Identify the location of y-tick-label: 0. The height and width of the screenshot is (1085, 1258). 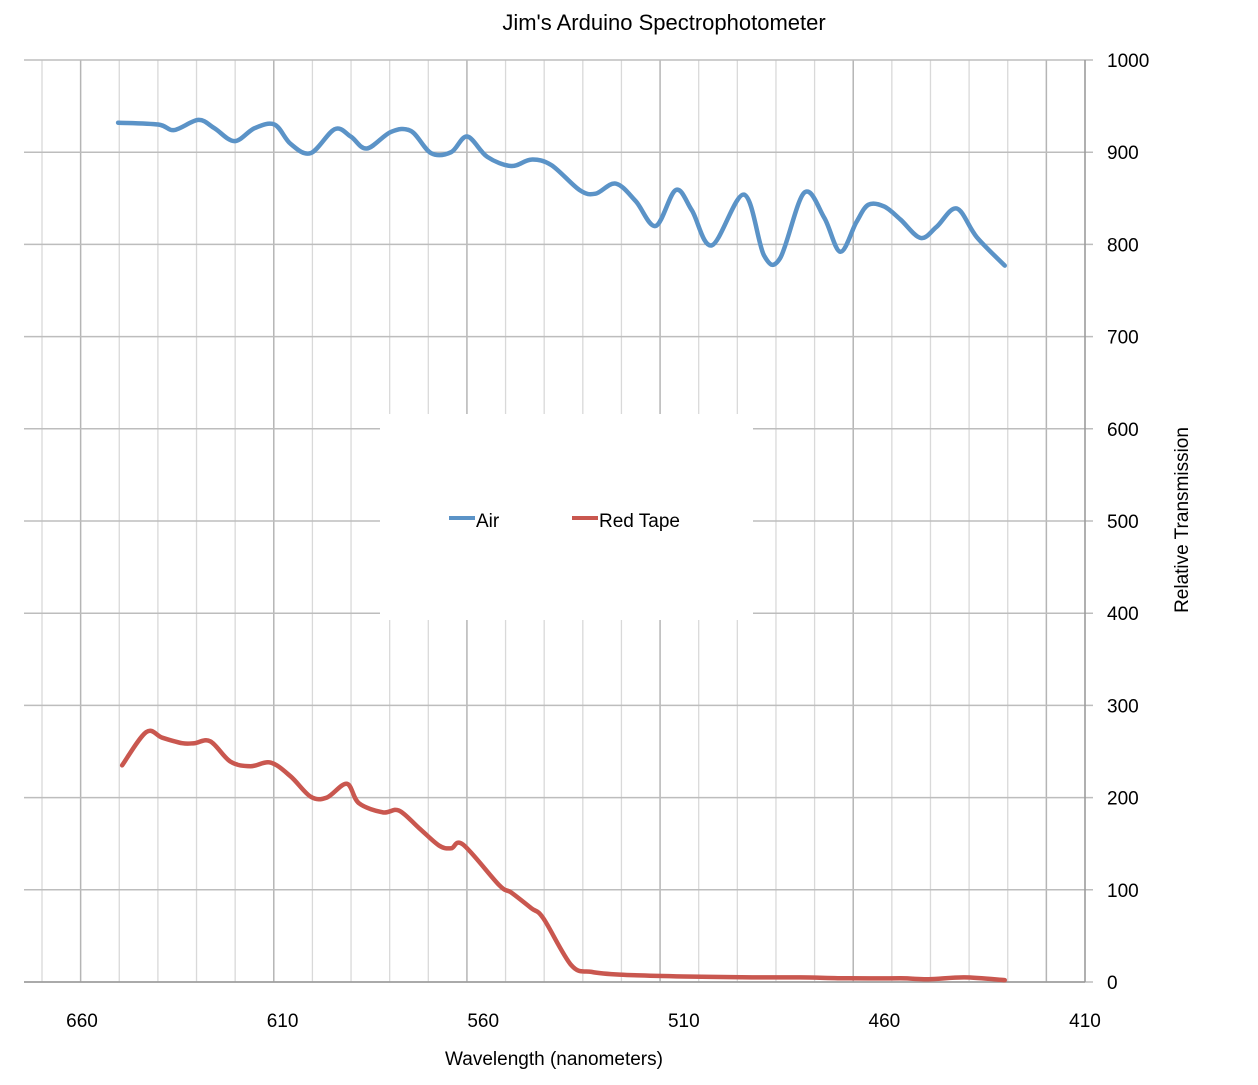
(1112, 983).